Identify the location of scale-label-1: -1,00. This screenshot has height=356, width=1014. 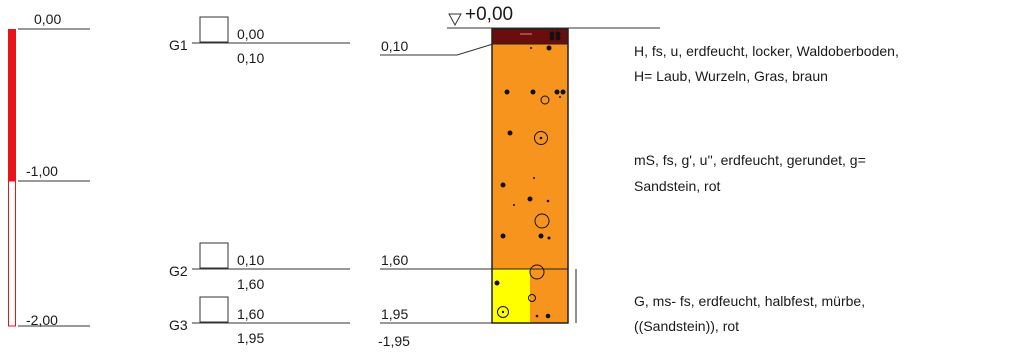
(42, 171).